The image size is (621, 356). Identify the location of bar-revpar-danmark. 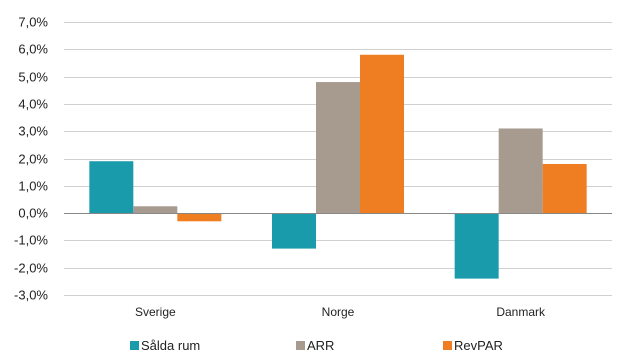
(564, 188).